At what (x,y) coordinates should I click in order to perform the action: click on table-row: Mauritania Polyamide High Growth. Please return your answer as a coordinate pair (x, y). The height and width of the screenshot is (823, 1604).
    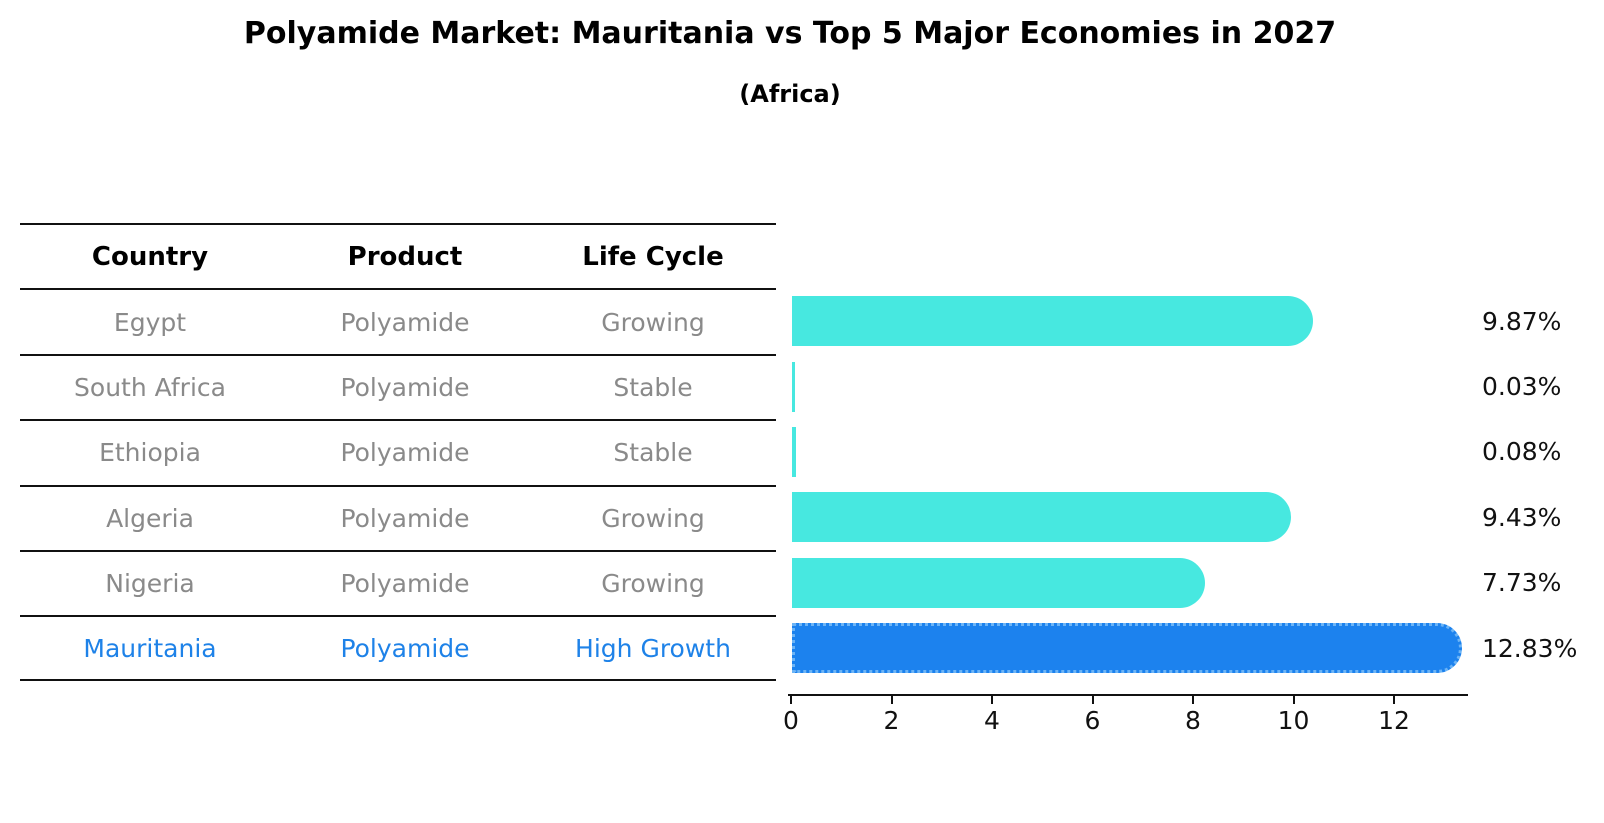
    Looking at the image, I should click on (398, 648).